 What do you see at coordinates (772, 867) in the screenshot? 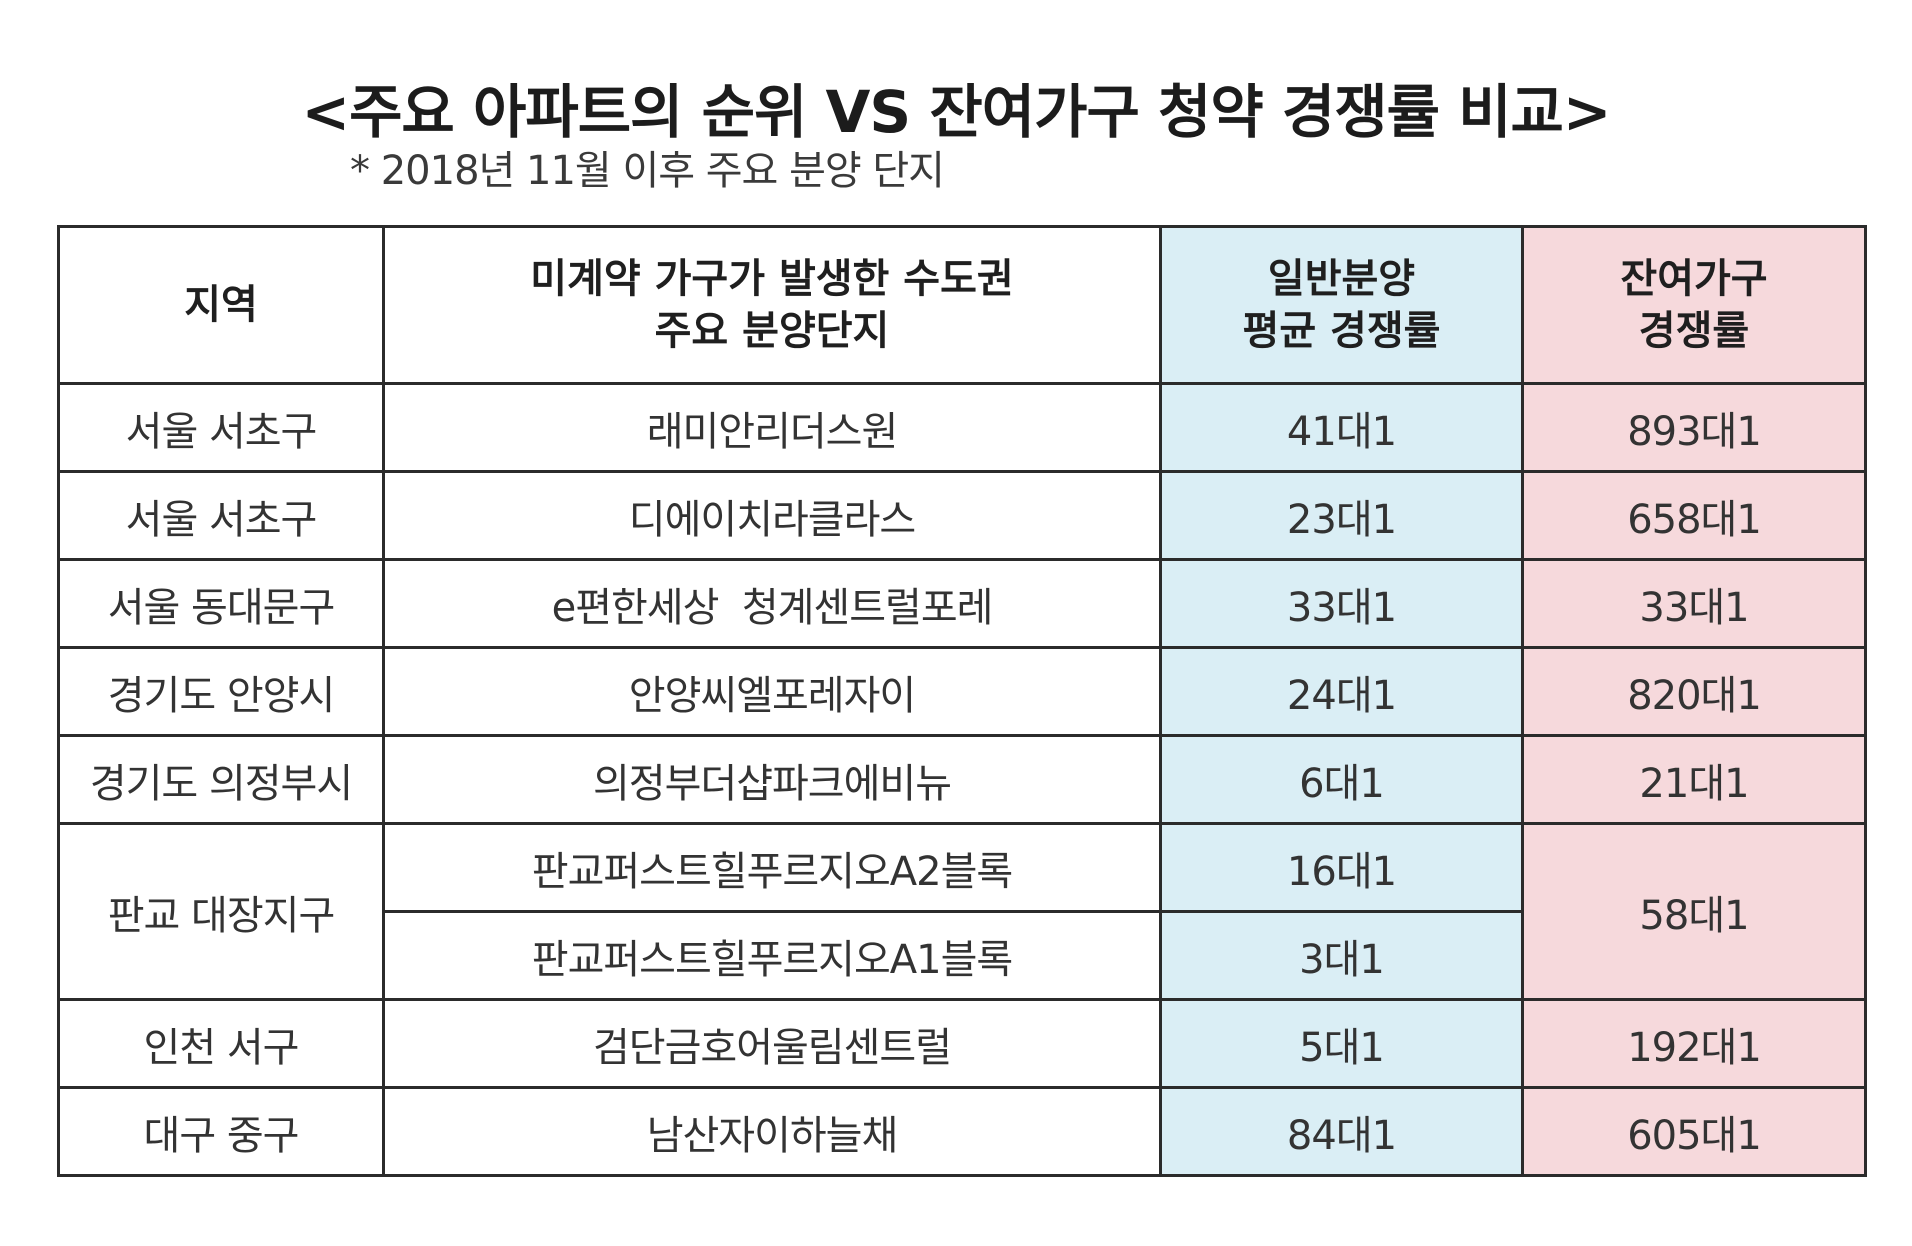
I see `cell-complex: 판교퍼스트힐푸르지오A2블록` at bounding box center [772, 867].